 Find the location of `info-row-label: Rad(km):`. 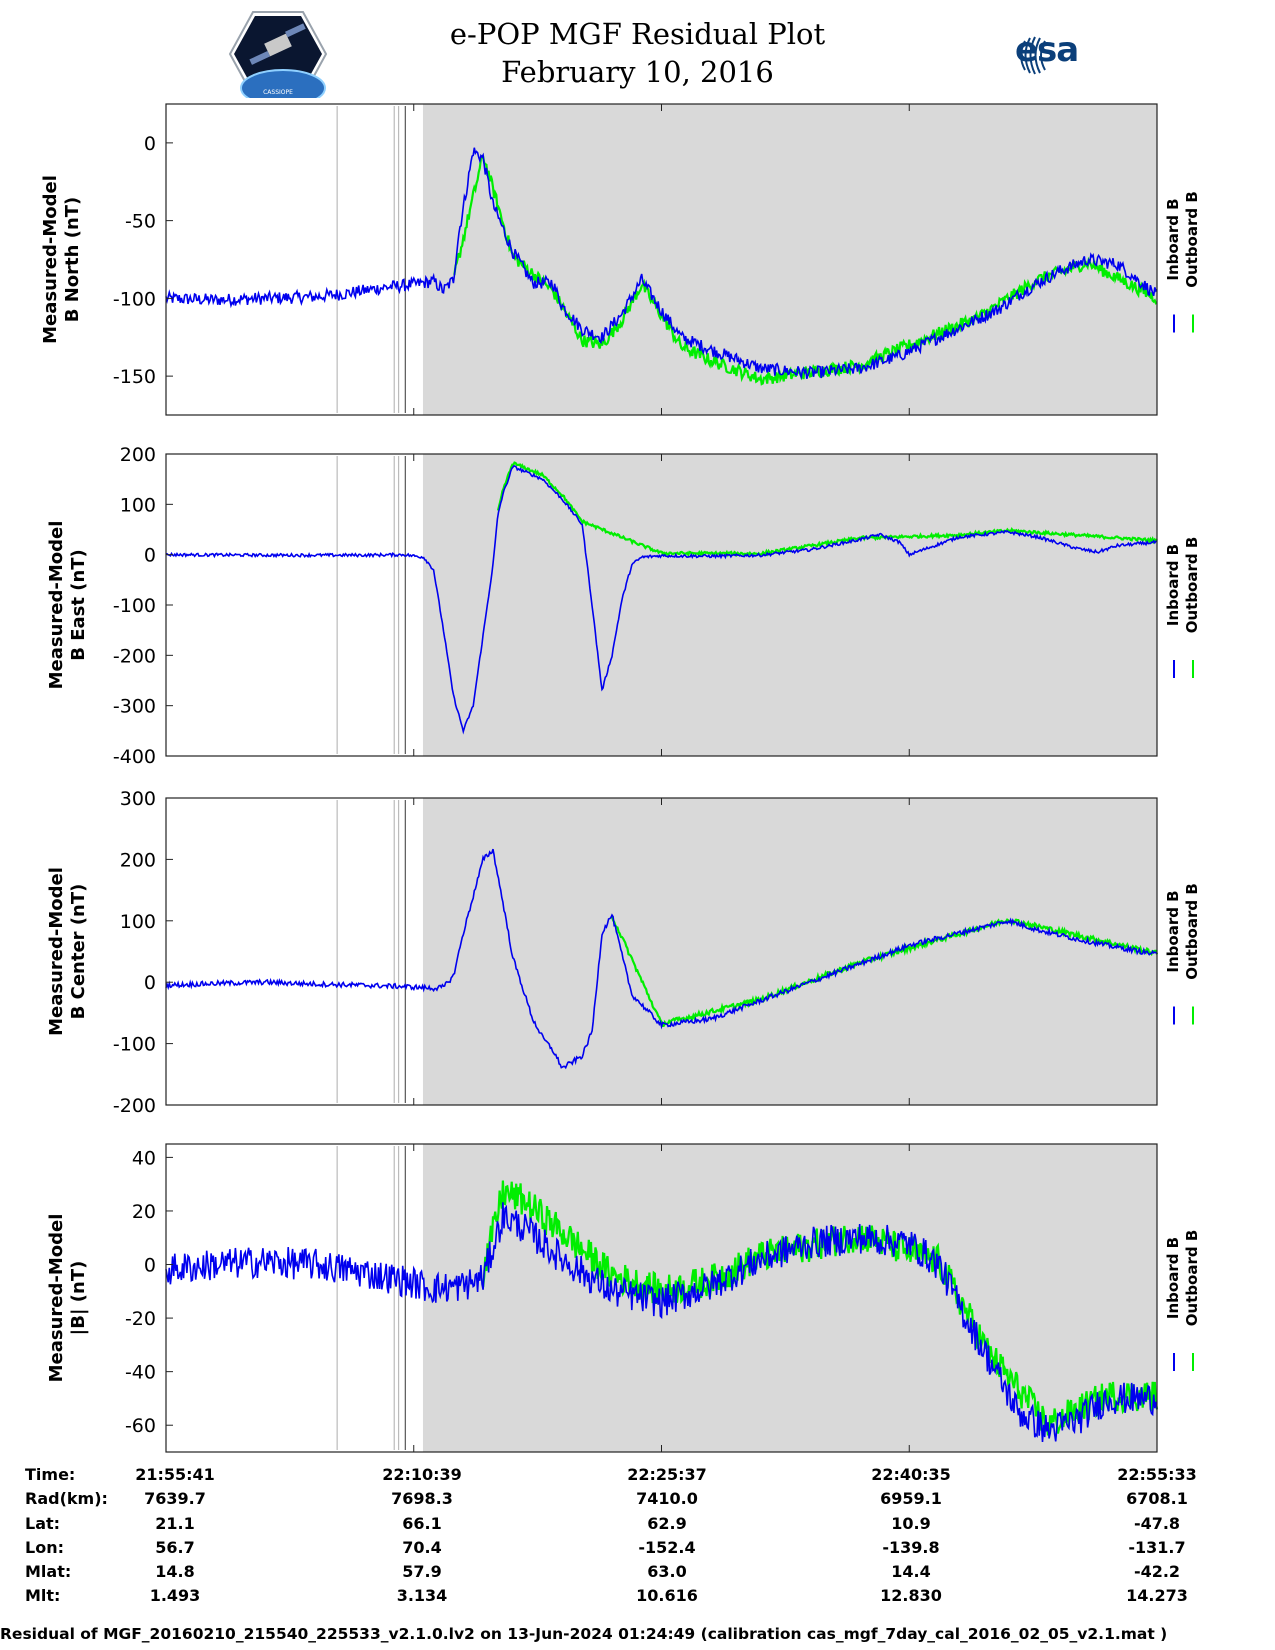

info-row-label: Rad(km): is located at coordinates (66, 1498).